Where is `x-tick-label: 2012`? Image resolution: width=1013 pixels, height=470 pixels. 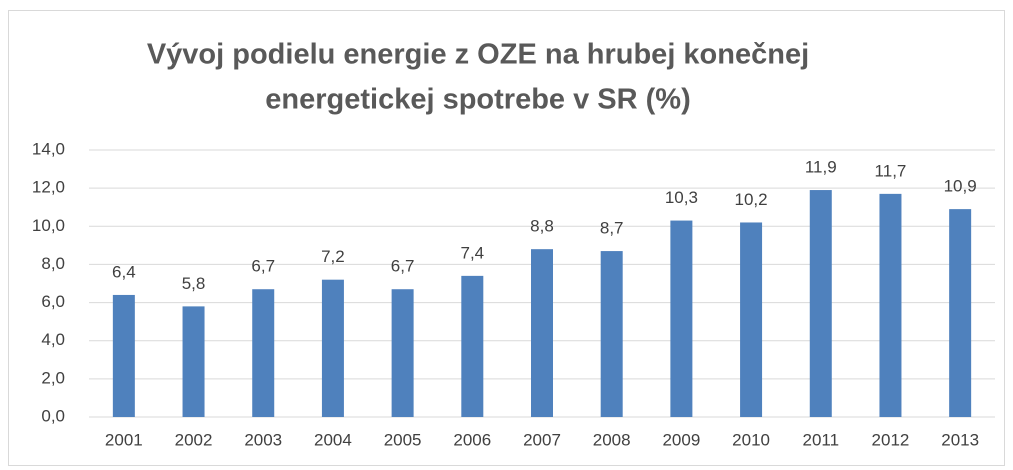
x-tick-label: 2012 is located at coordinates (891, 439).